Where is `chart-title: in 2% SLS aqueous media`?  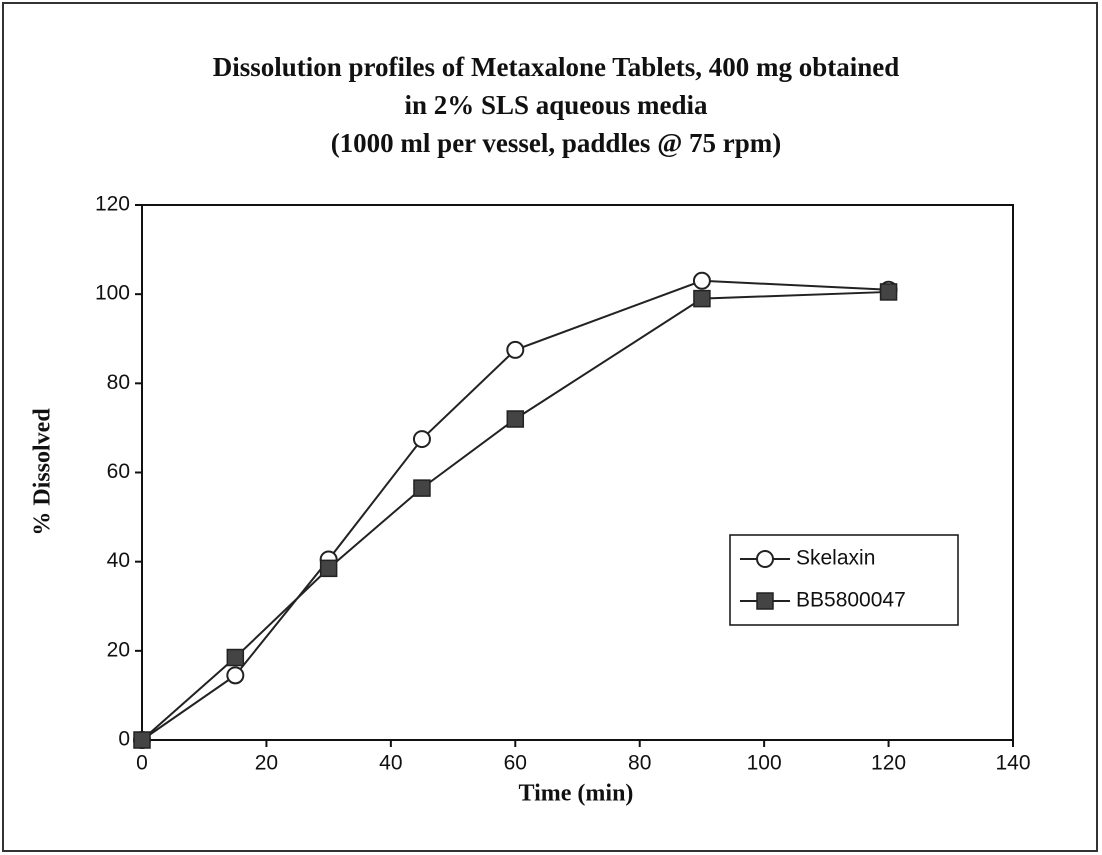
chart-title: in 2% SLS aqueous media is located at coordinates (556, 105).